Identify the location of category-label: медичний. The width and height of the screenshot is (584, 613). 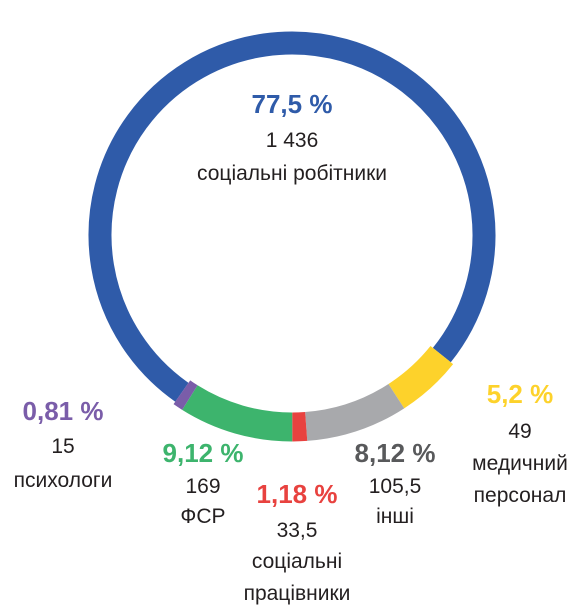
(520, 463).